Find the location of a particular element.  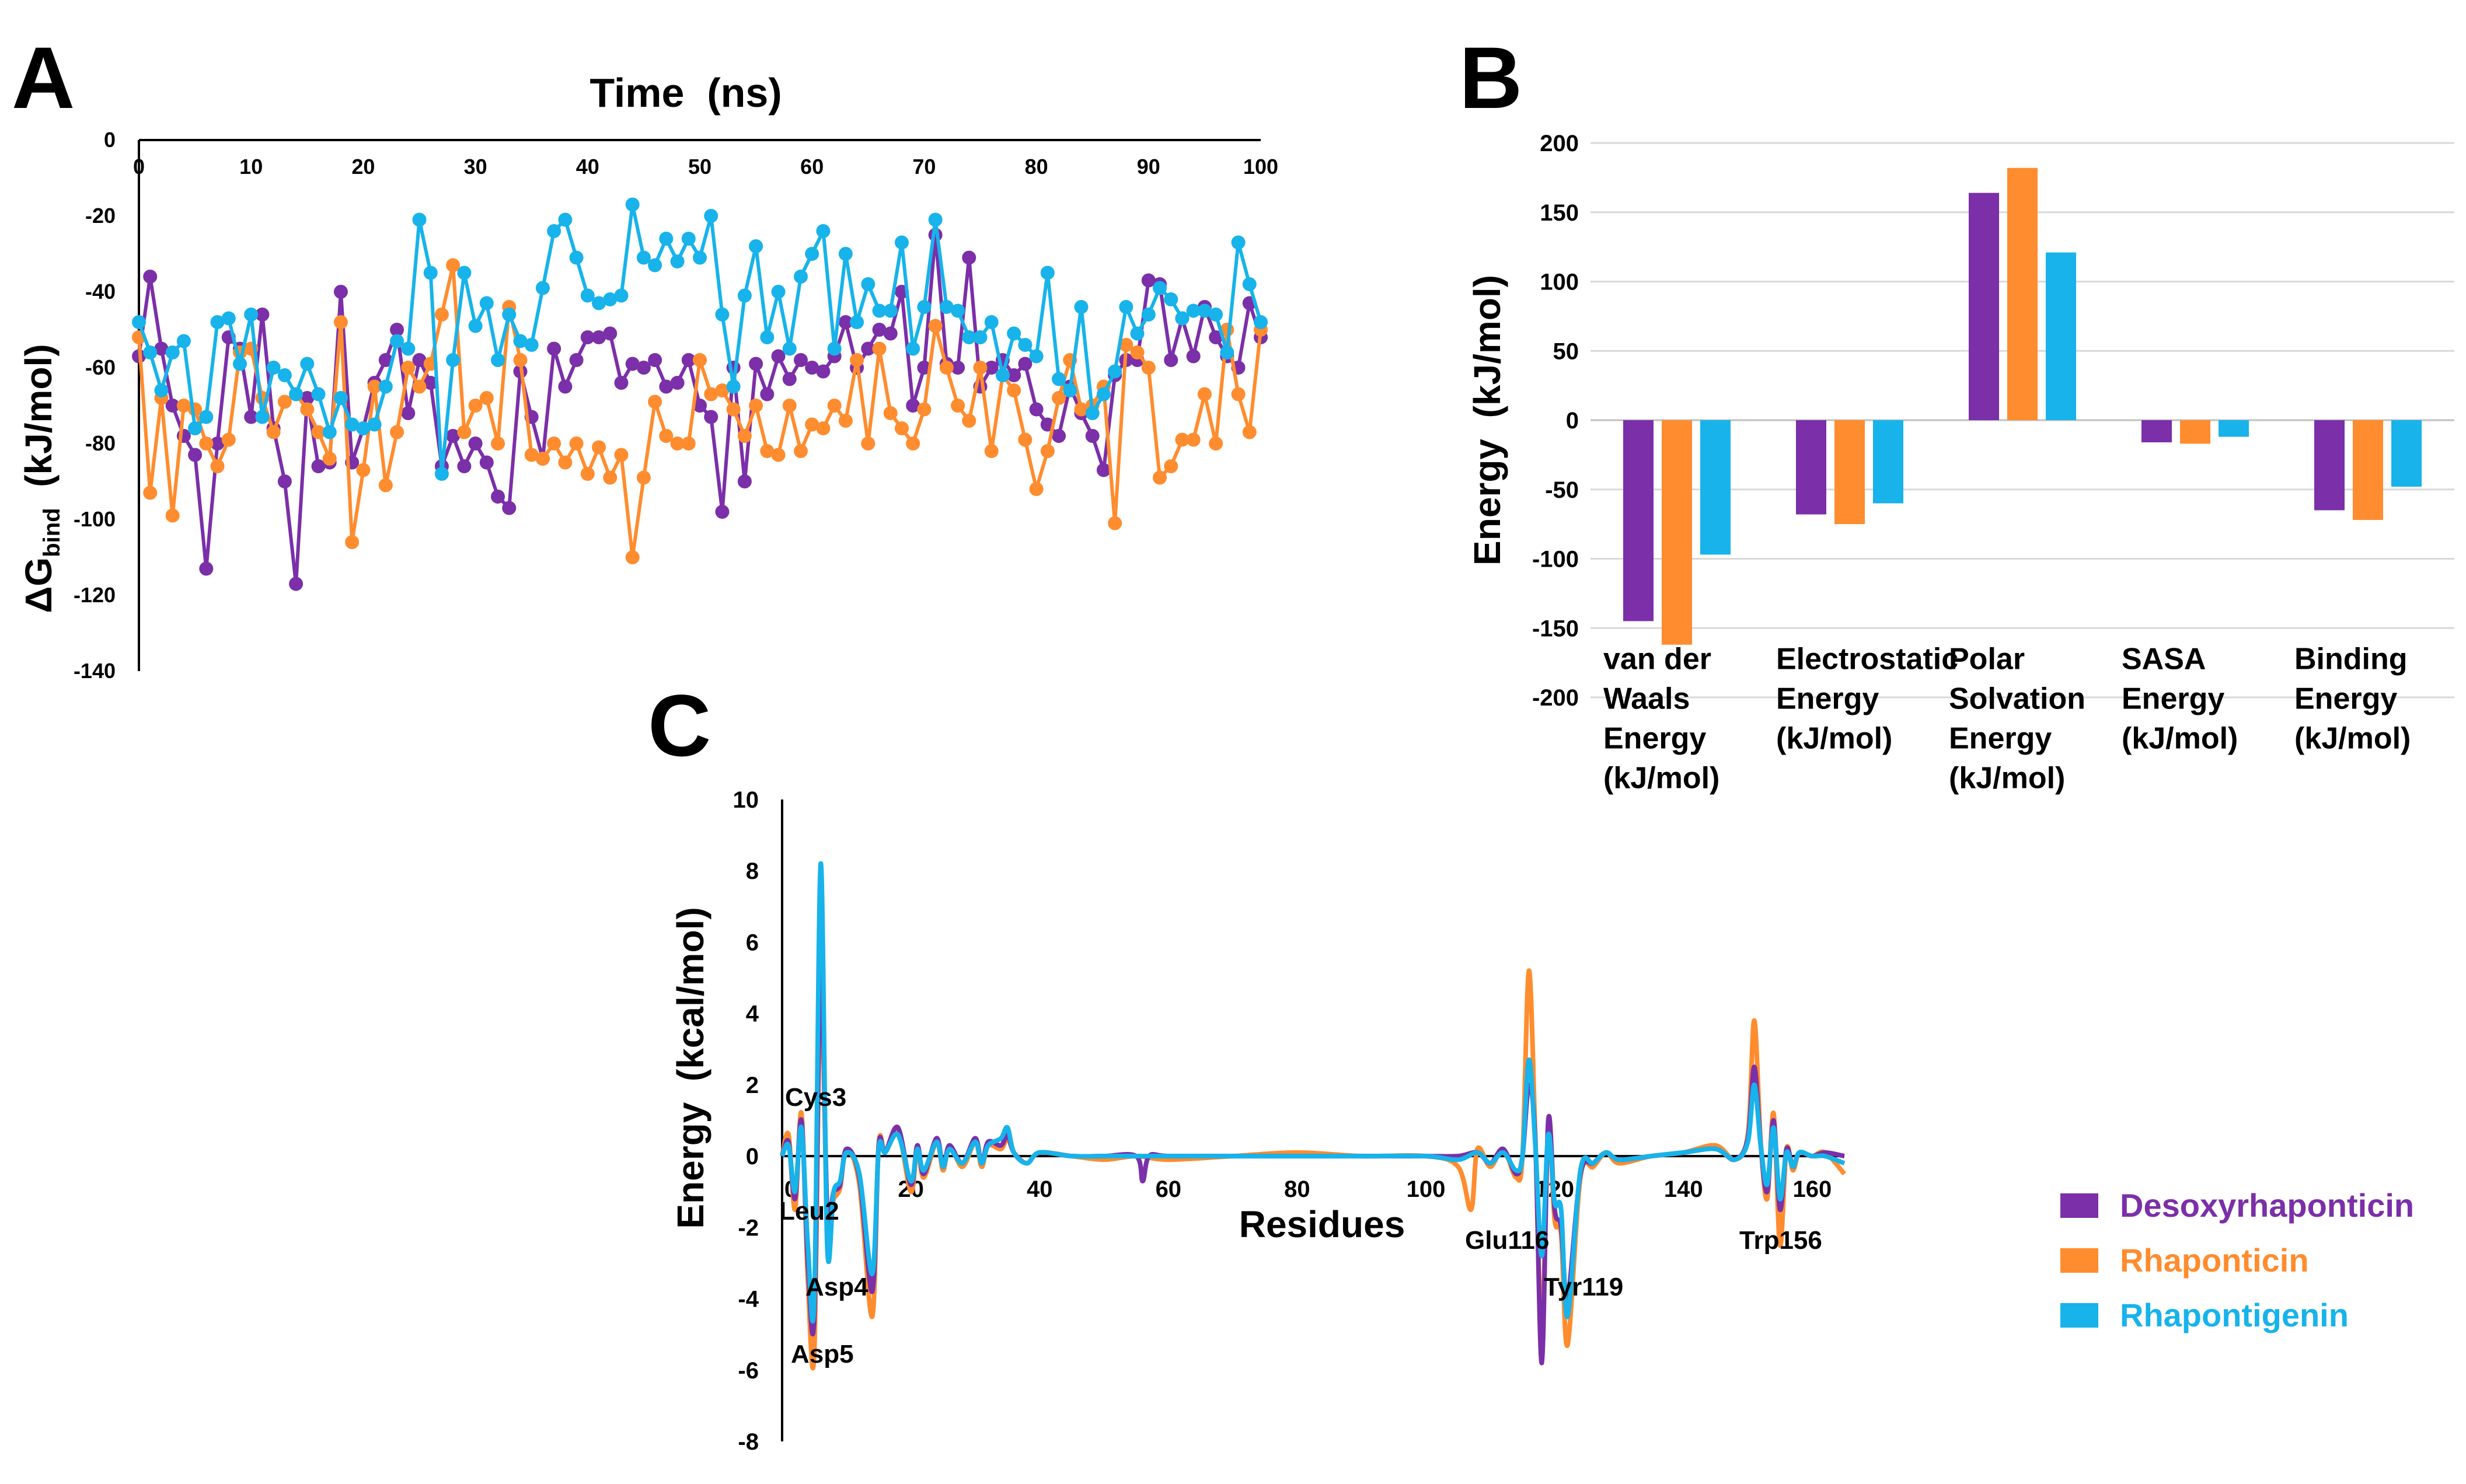

panel-b-category-label: Binding is located at coordinates (2351, 659).